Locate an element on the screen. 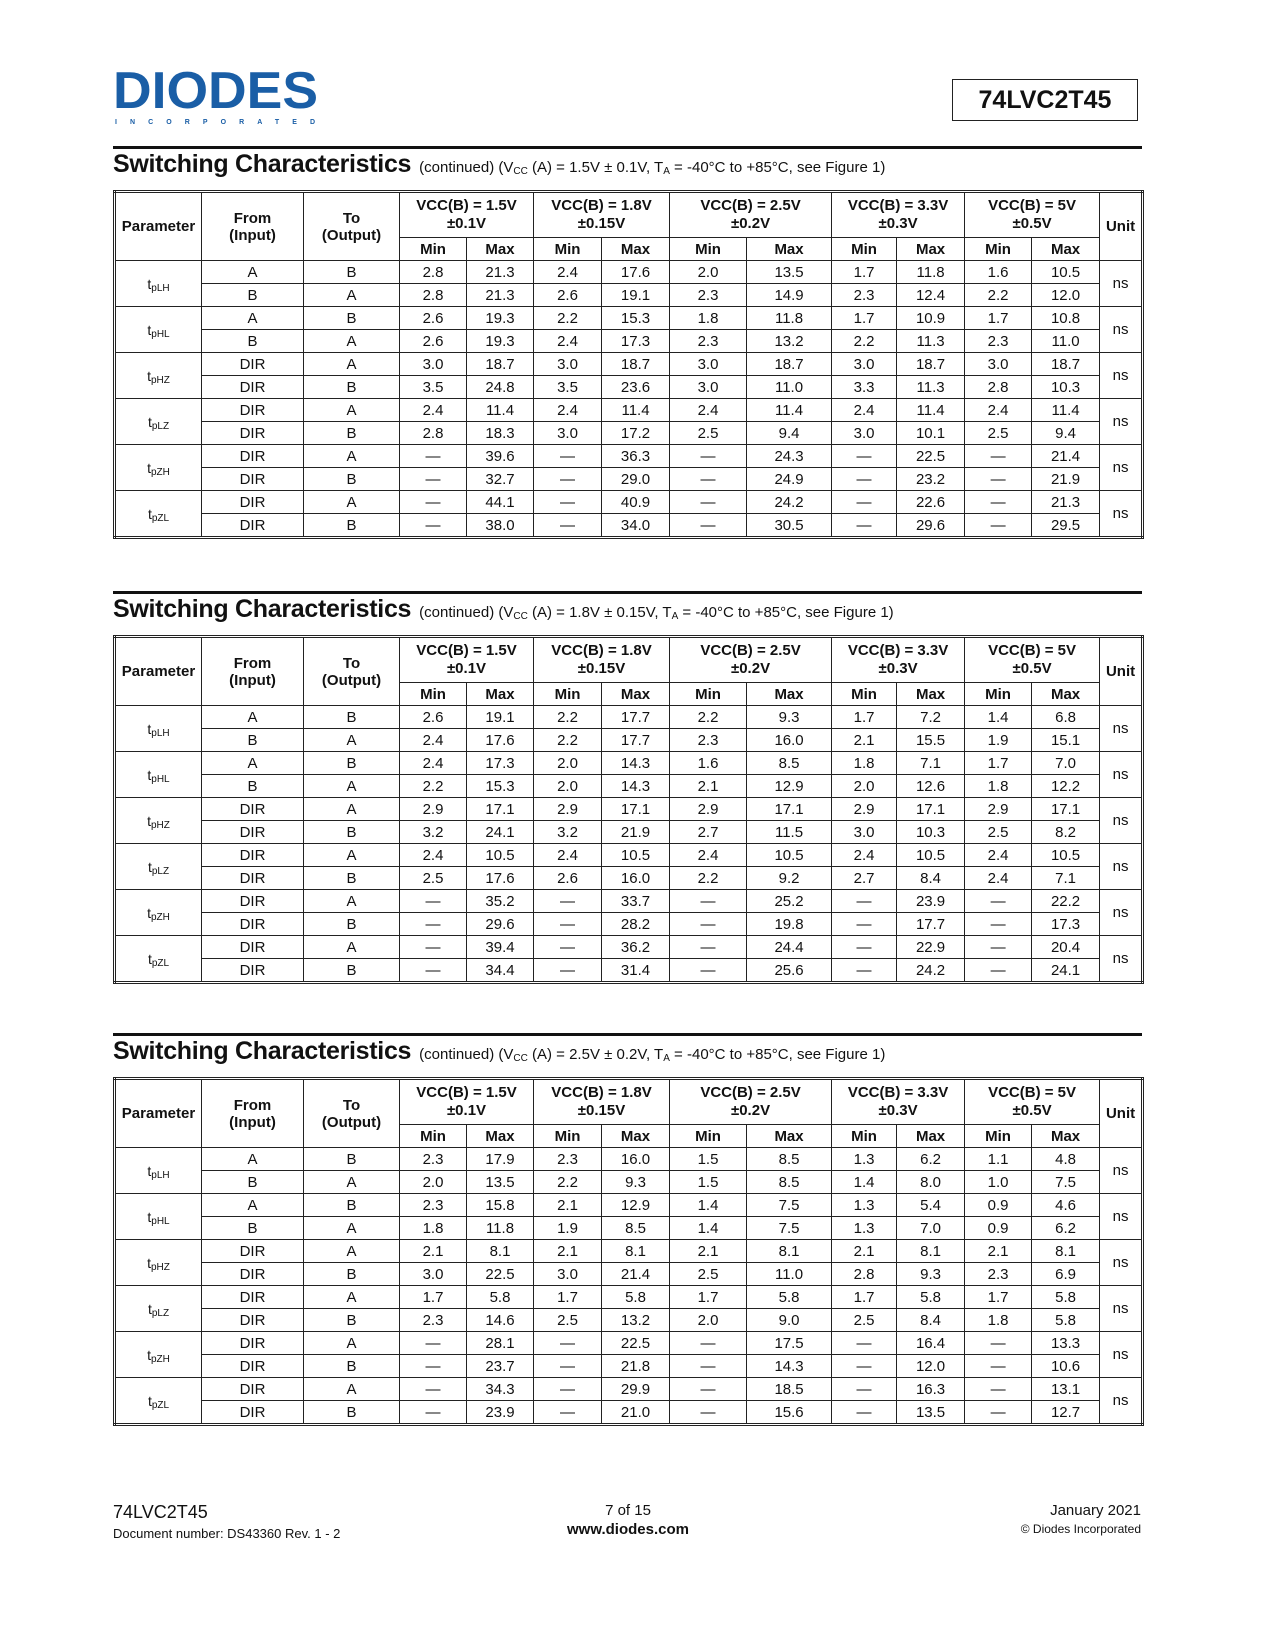 The width and height of the screenshot is (1275, 1650). max-value: 13.3 is located at coordinates (1066, 1343).